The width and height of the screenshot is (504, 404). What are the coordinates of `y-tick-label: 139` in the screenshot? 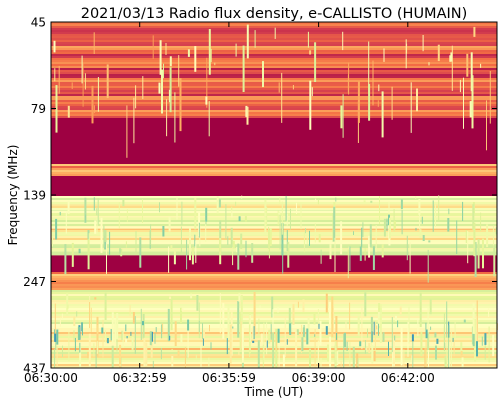 It's located at (34, 196).